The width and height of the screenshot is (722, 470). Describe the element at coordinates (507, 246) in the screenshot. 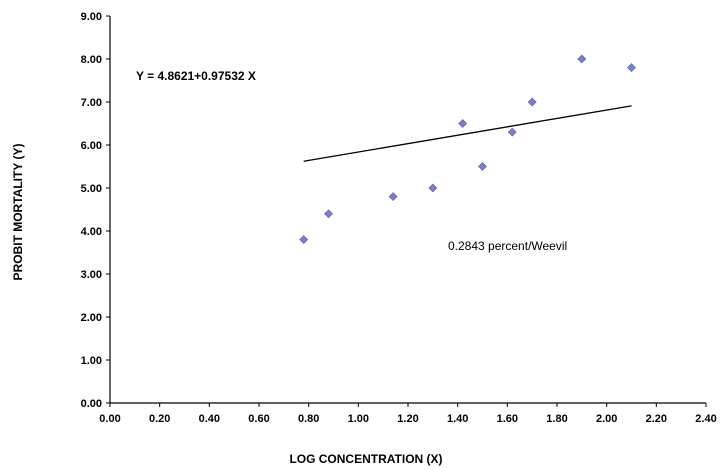

I see `ld50-annotation: 0.2843 percent/Weevil` at that location.